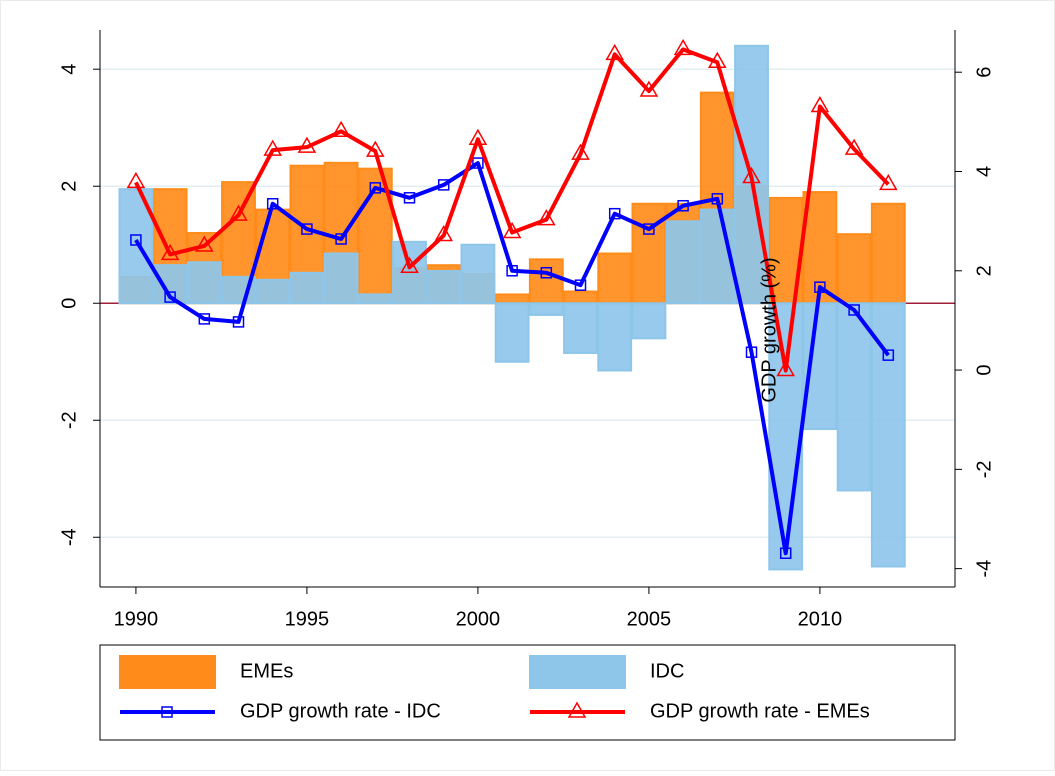  I want to click on y2-tick-label: 6, so click(984, 72).